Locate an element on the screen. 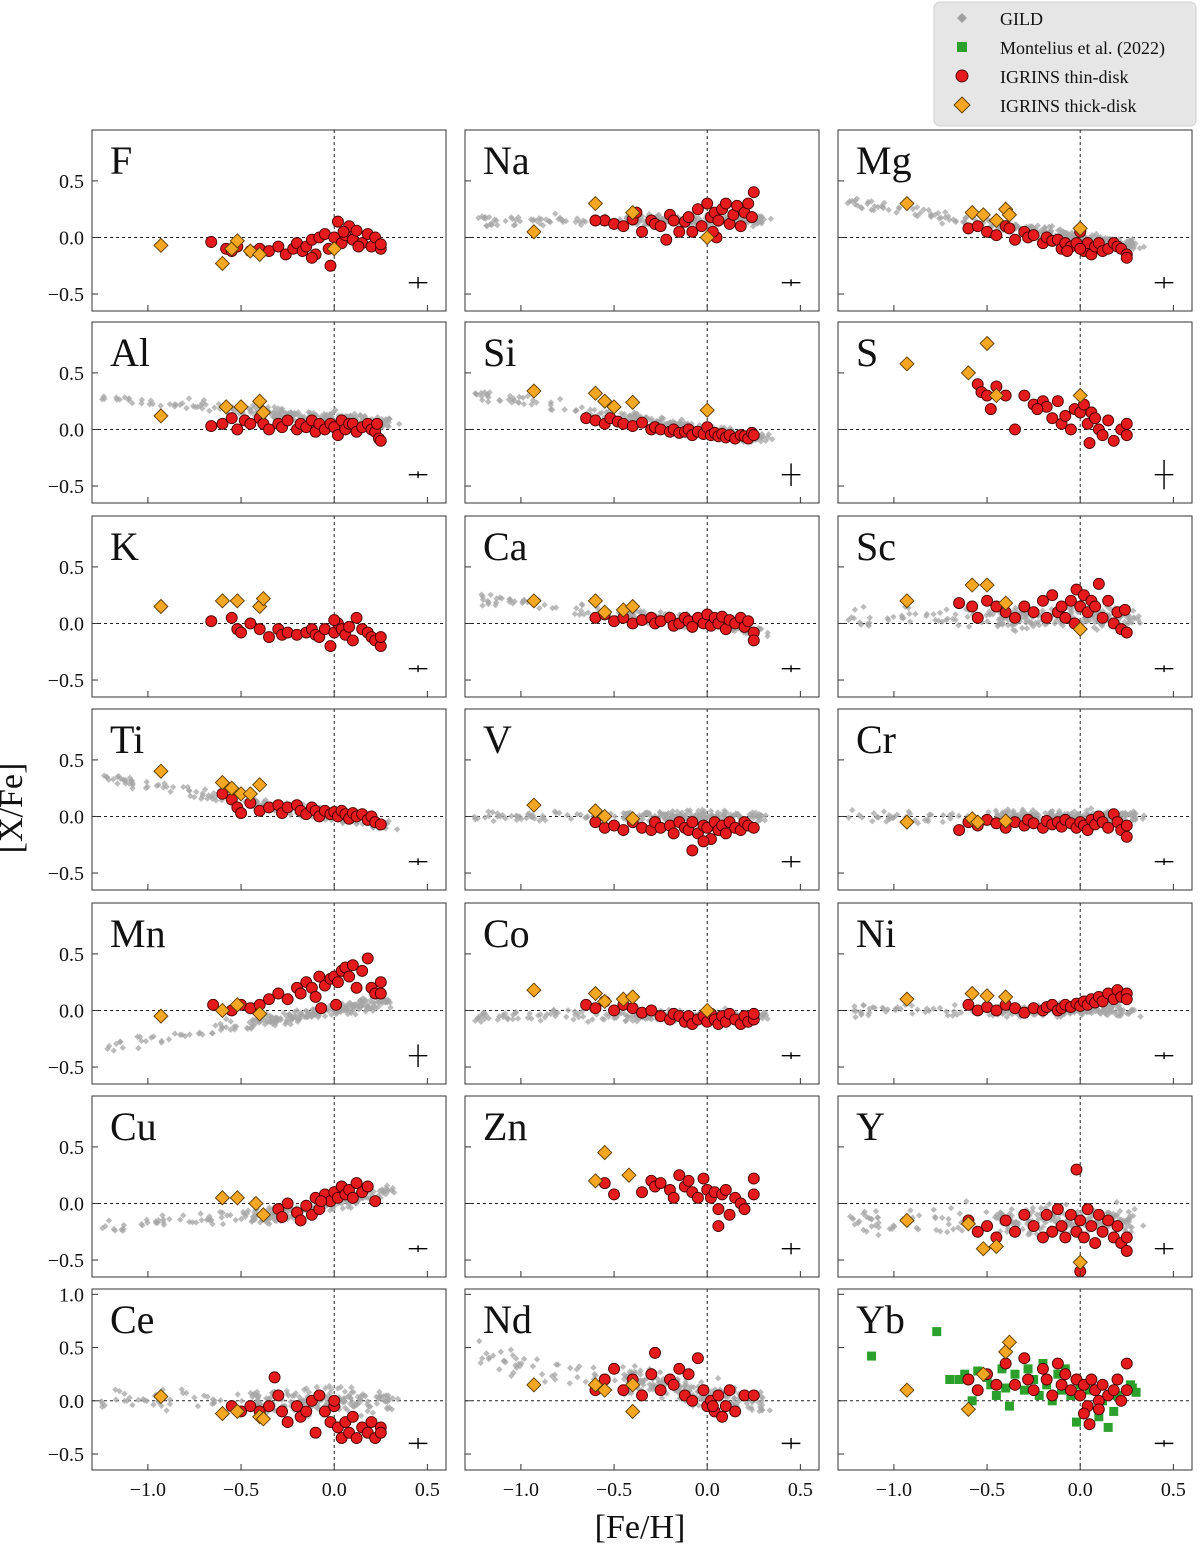 The height and width of the screenshot is (1546, 1200). panel-frame-ti is located at coordinates (269, 799).